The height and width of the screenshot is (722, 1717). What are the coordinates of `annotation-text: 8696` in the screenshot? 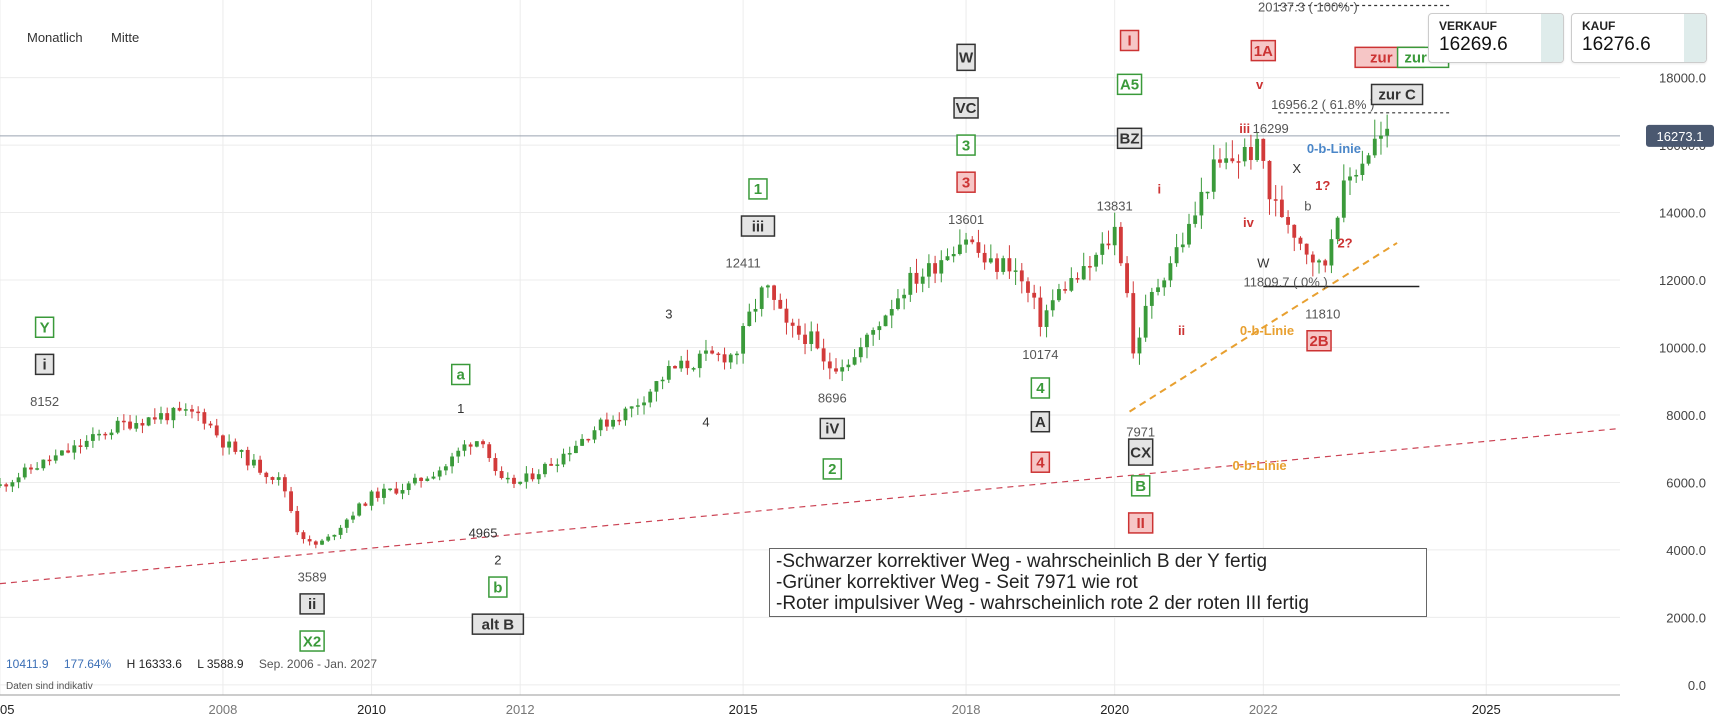 It's located at (832, 398).